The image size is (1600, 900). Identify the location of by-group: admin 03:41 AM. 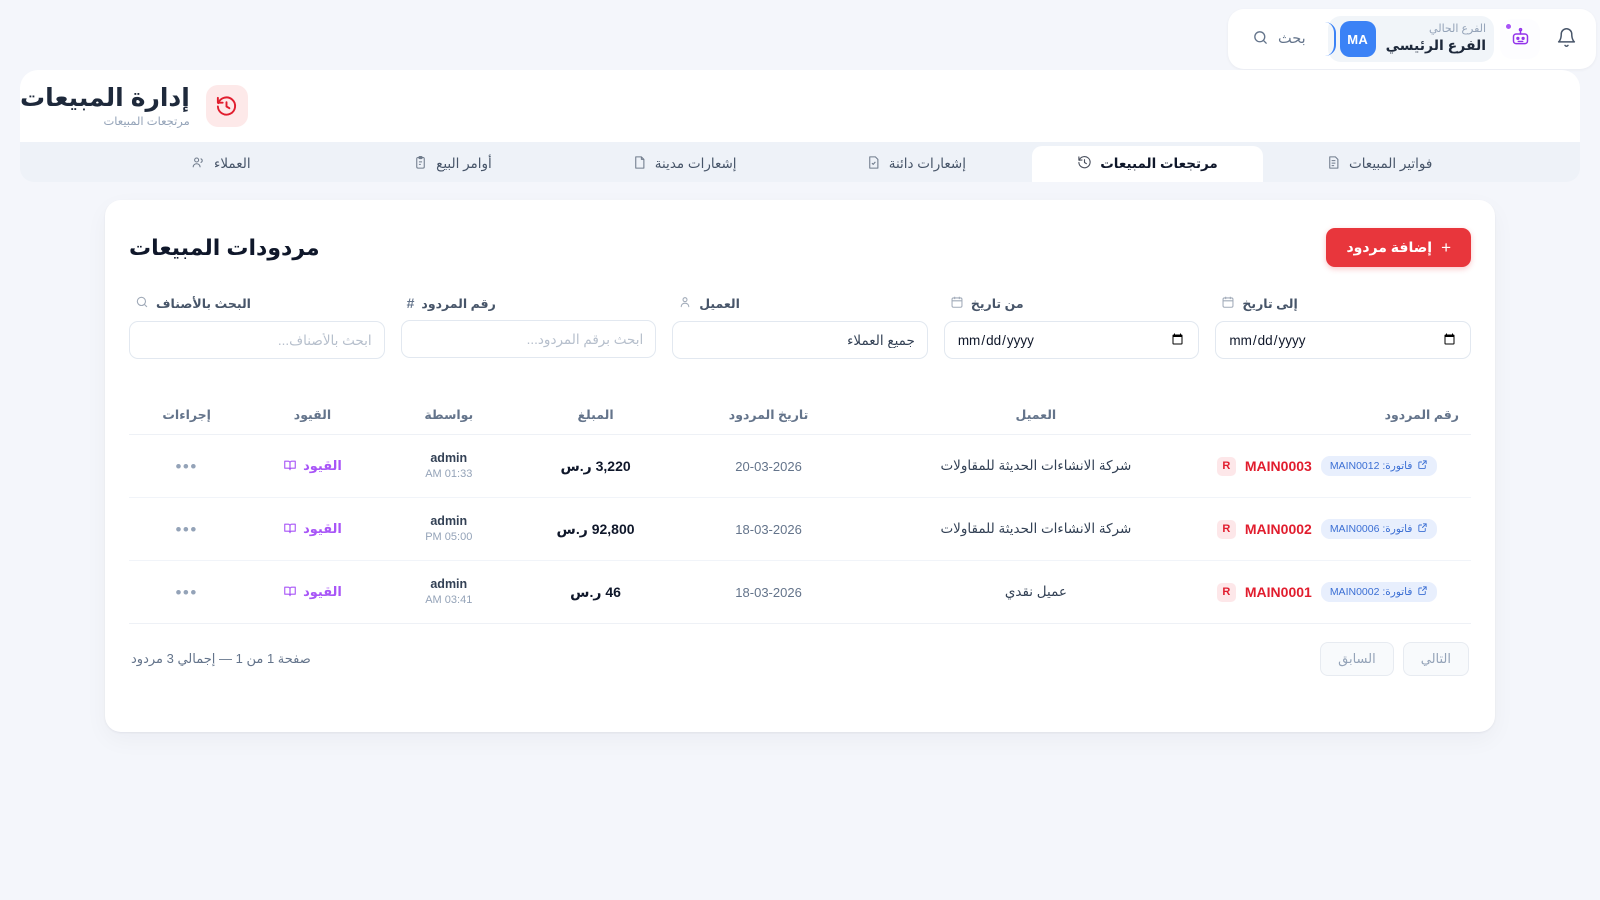
(449, 592).